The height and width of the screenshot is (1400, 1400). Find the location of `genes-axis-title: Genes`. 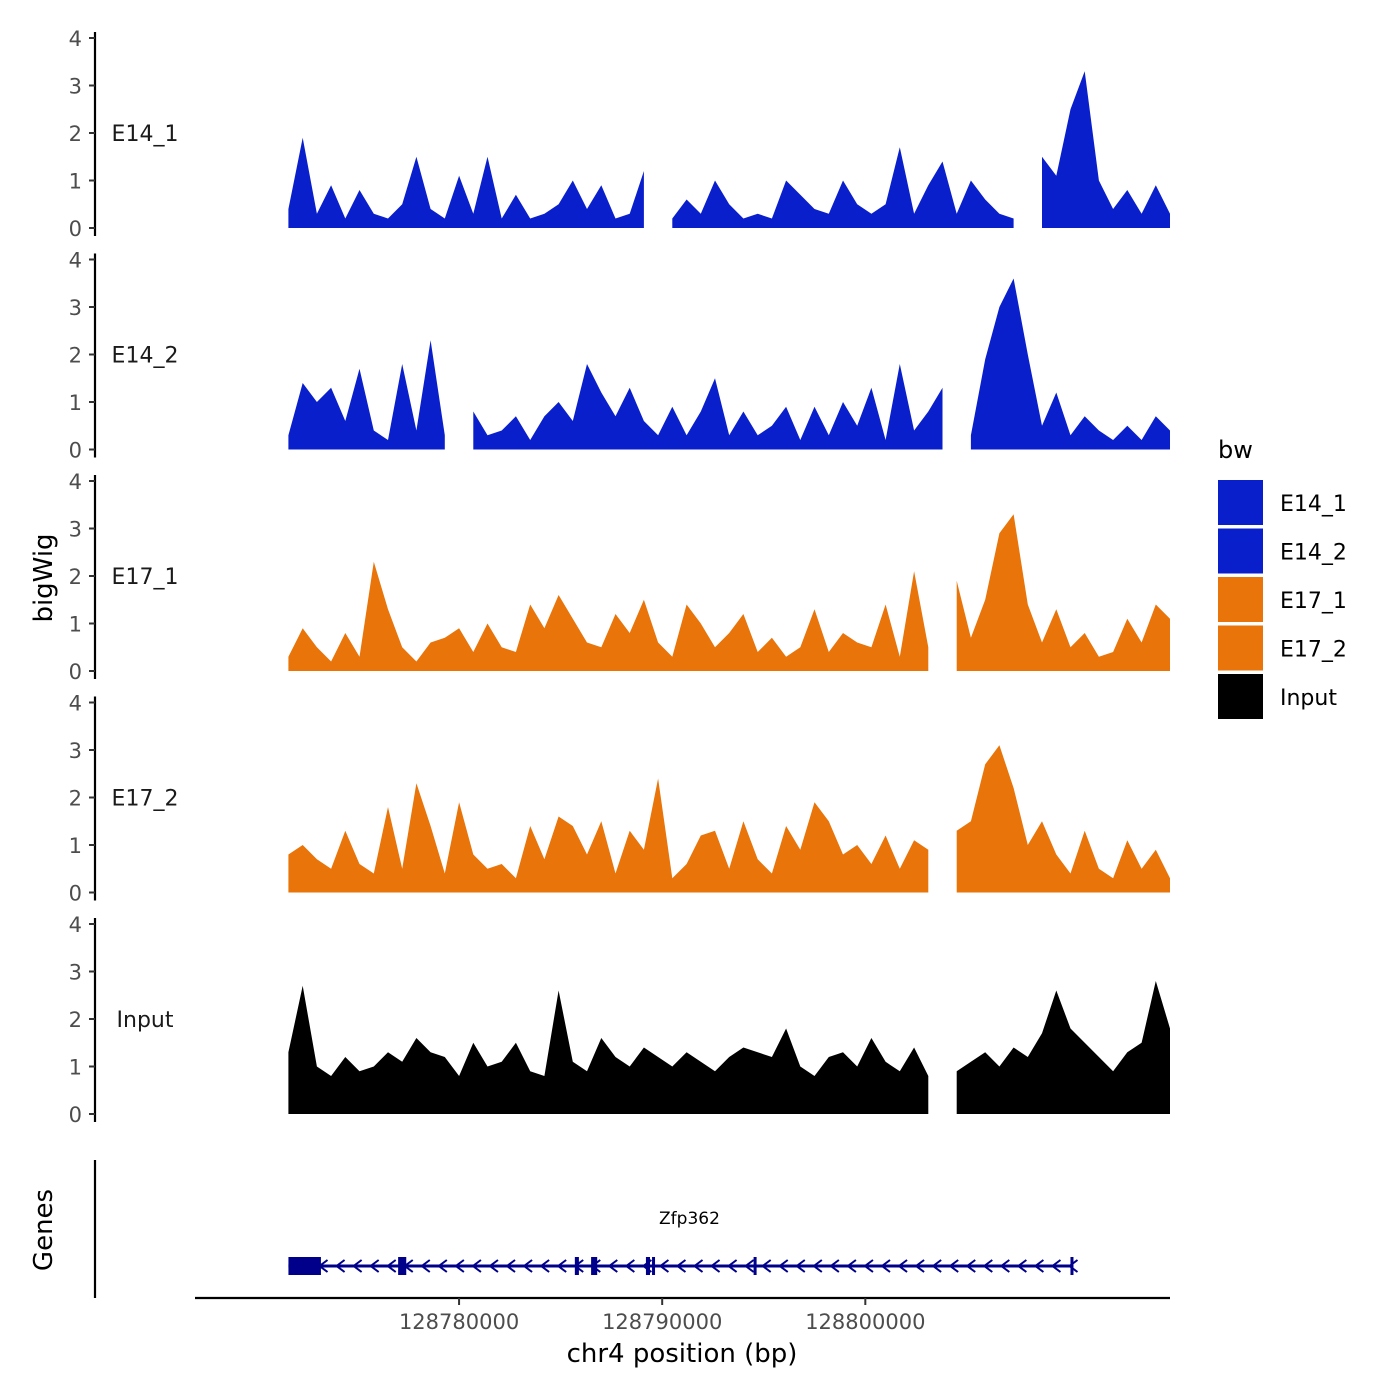

genes-axis-title: Genes is located at coordinates (44, 1230).